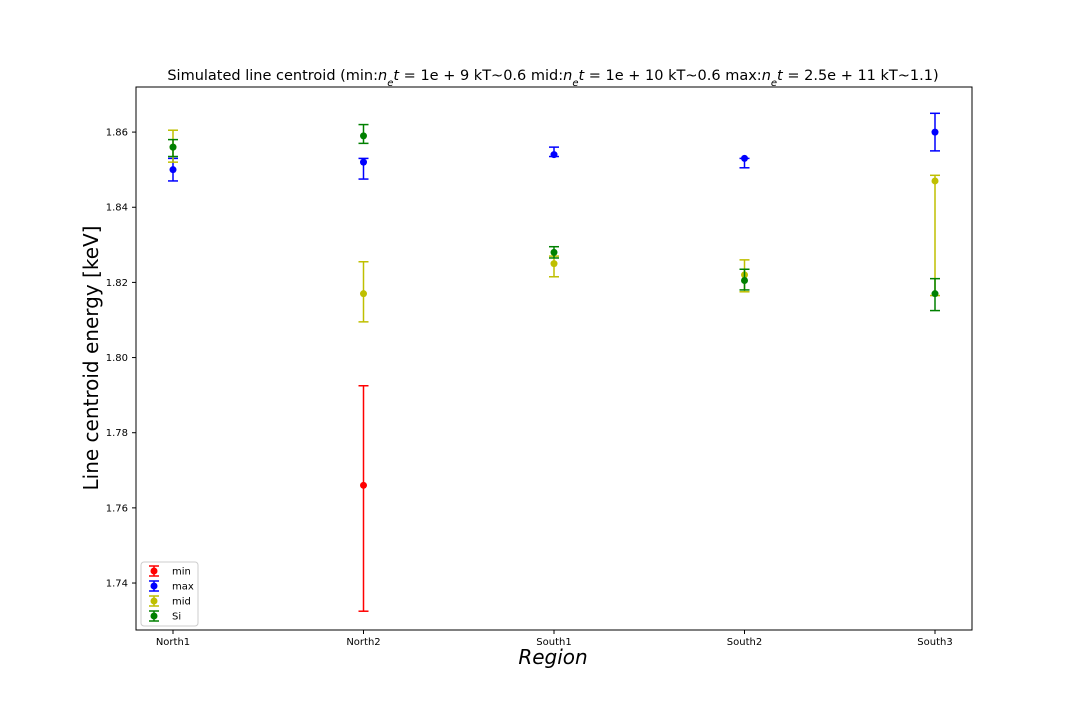 The image size is (1080, 720). I want to click on legend-box, so click(169, 594).